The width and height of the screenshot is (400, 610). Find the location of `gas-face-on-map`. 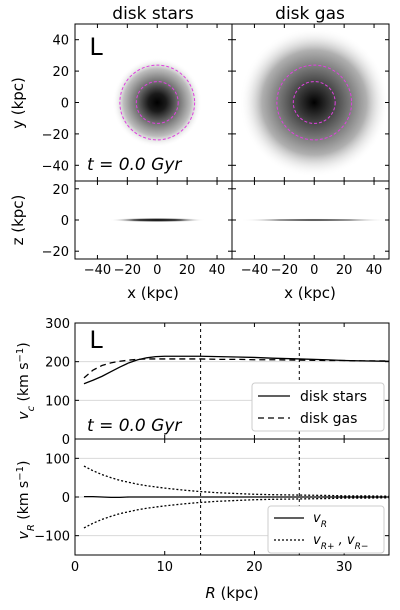

gas-face-on-map is located at coordinates (310, 102).